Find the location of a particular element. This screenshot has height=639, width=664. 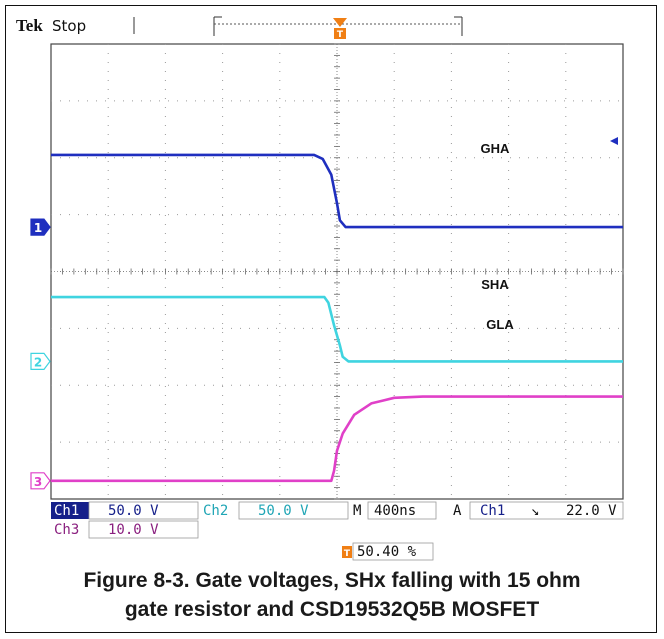

ch3-scale: 10.0 V is located at coordinates (133, 530).